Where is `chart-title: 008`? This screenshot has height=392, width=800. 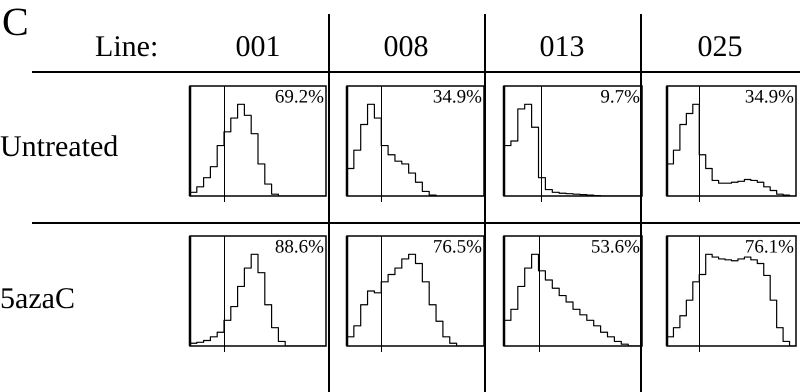
chart-title: 008 is located at coordinates (406, 46).